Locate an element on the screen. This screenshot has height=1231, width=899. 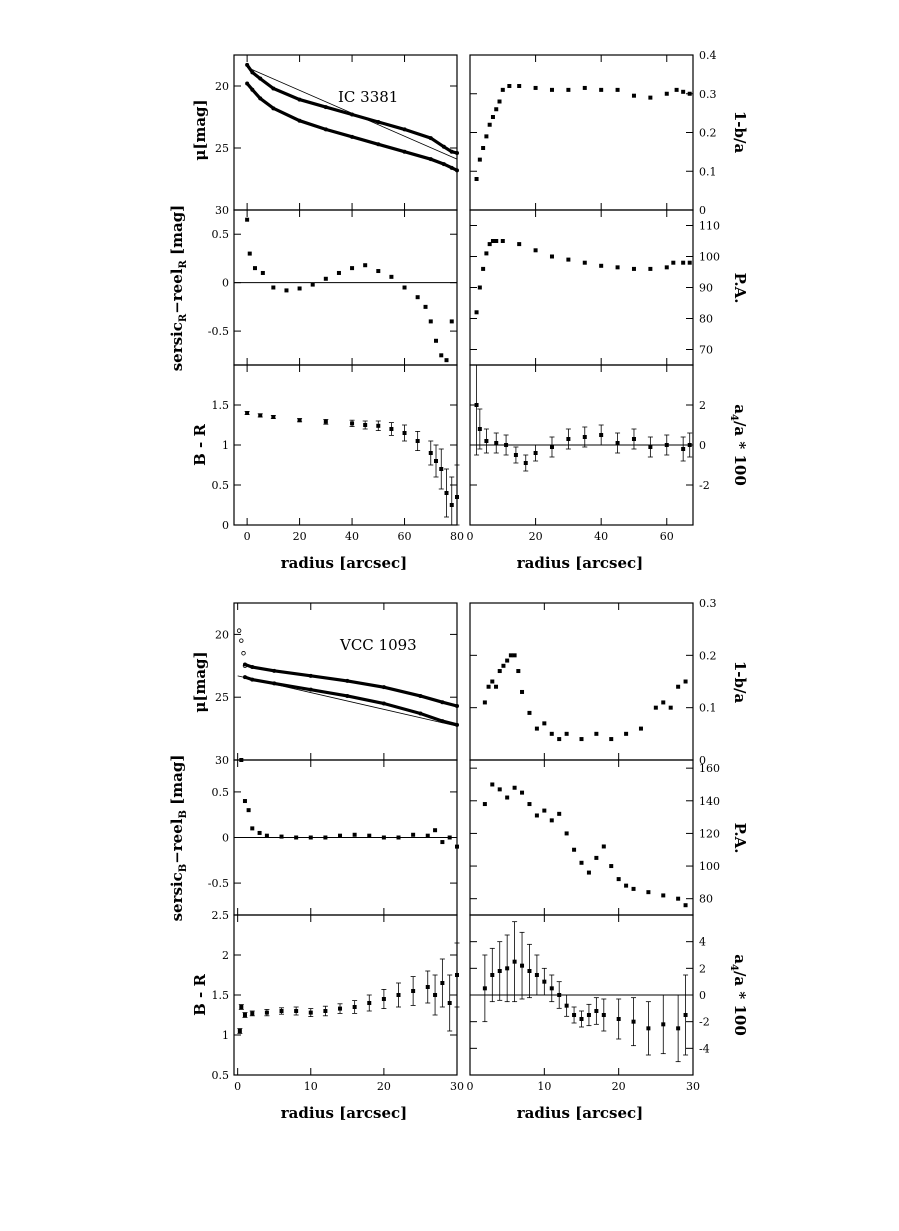
ylabel-ic3381-ell: 1-b/a is located at coordinates (740, 132).